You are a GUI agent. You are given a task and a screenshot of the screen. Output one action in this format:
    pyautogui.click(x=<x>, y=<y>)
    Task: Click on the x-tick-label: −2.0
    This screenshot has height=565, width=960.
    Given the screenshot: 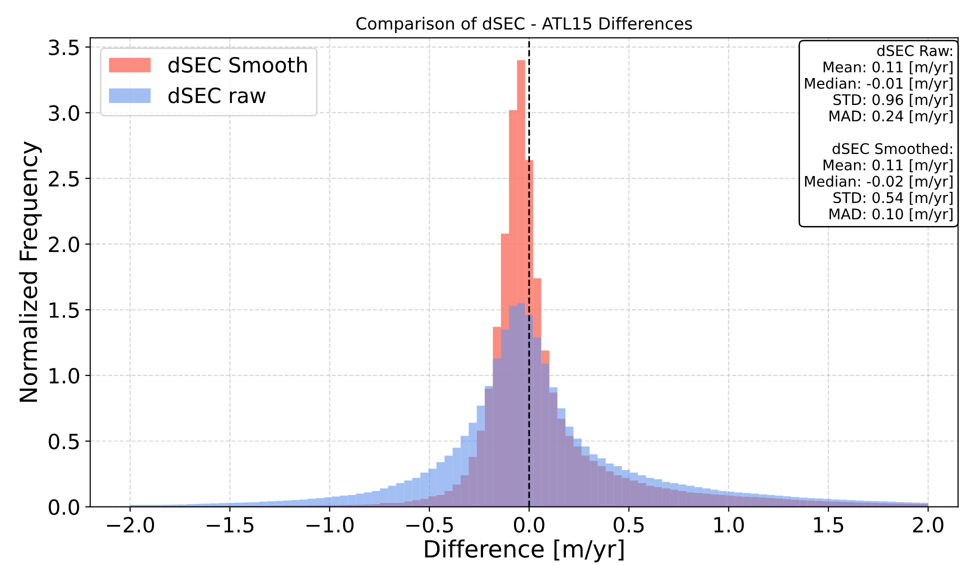 What is the action you would take?
    pyautogui.click(x=130, y=524)
    